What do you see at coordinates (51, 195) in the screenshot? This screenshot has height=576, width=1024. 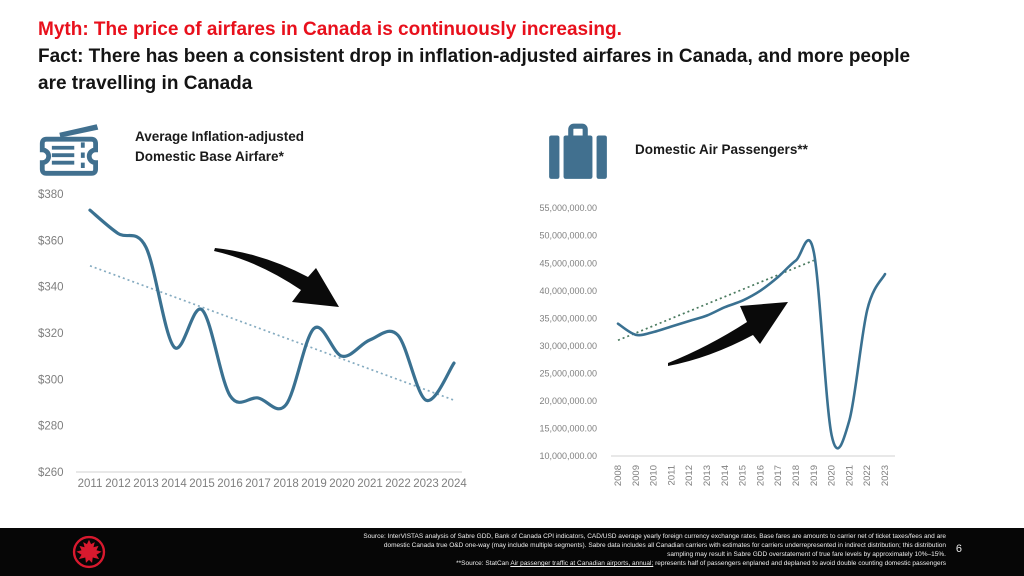 I see `svg-text: $380` at bounding box center [51, 195].